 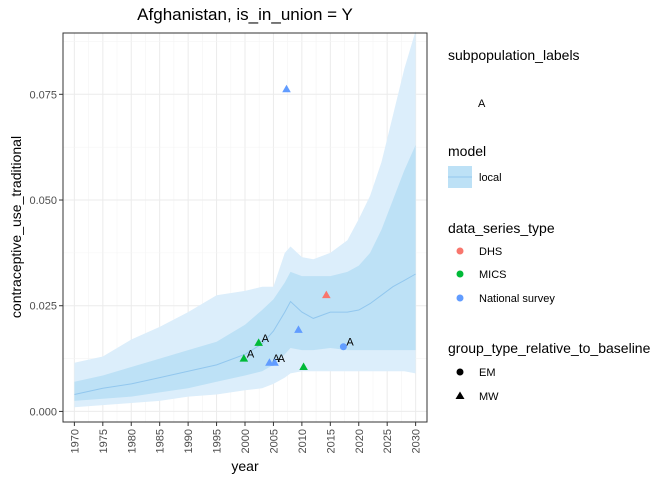 I want to click on x-tick-label: 2030, so click(x=417, y=441).